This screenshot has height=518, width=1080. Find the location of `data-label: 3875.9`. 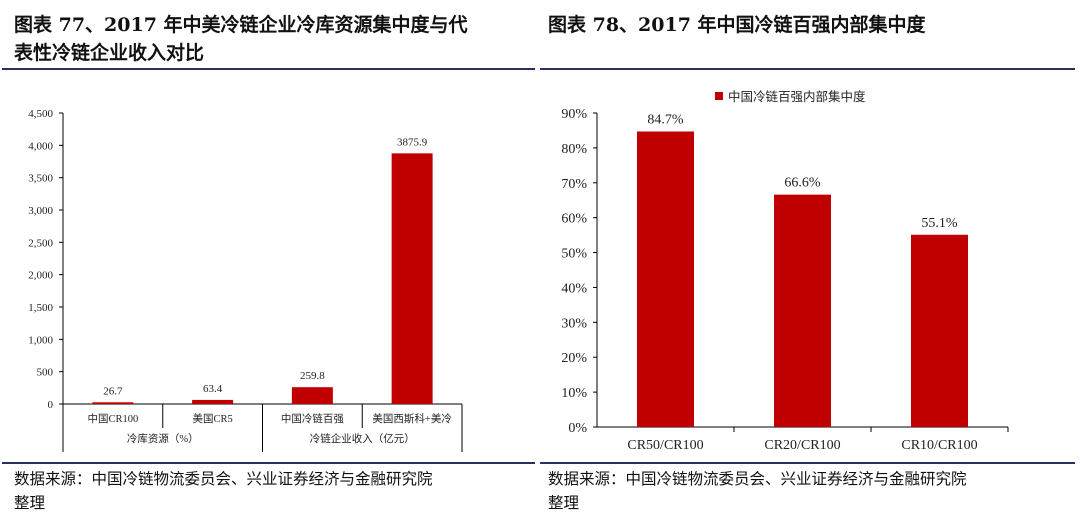

data-label: 3875.9 is located at coordinates (412, 142).